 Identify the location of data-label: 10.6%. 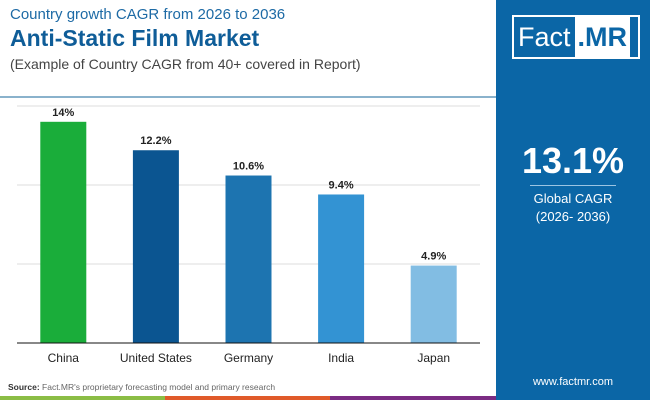
(248, 167).